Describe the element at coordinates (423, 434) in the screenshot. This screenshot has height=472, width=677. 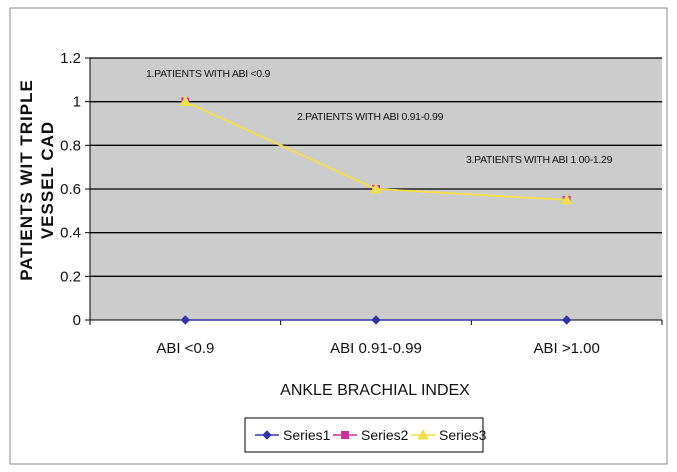
I see `legend-marker-series3` at that location.